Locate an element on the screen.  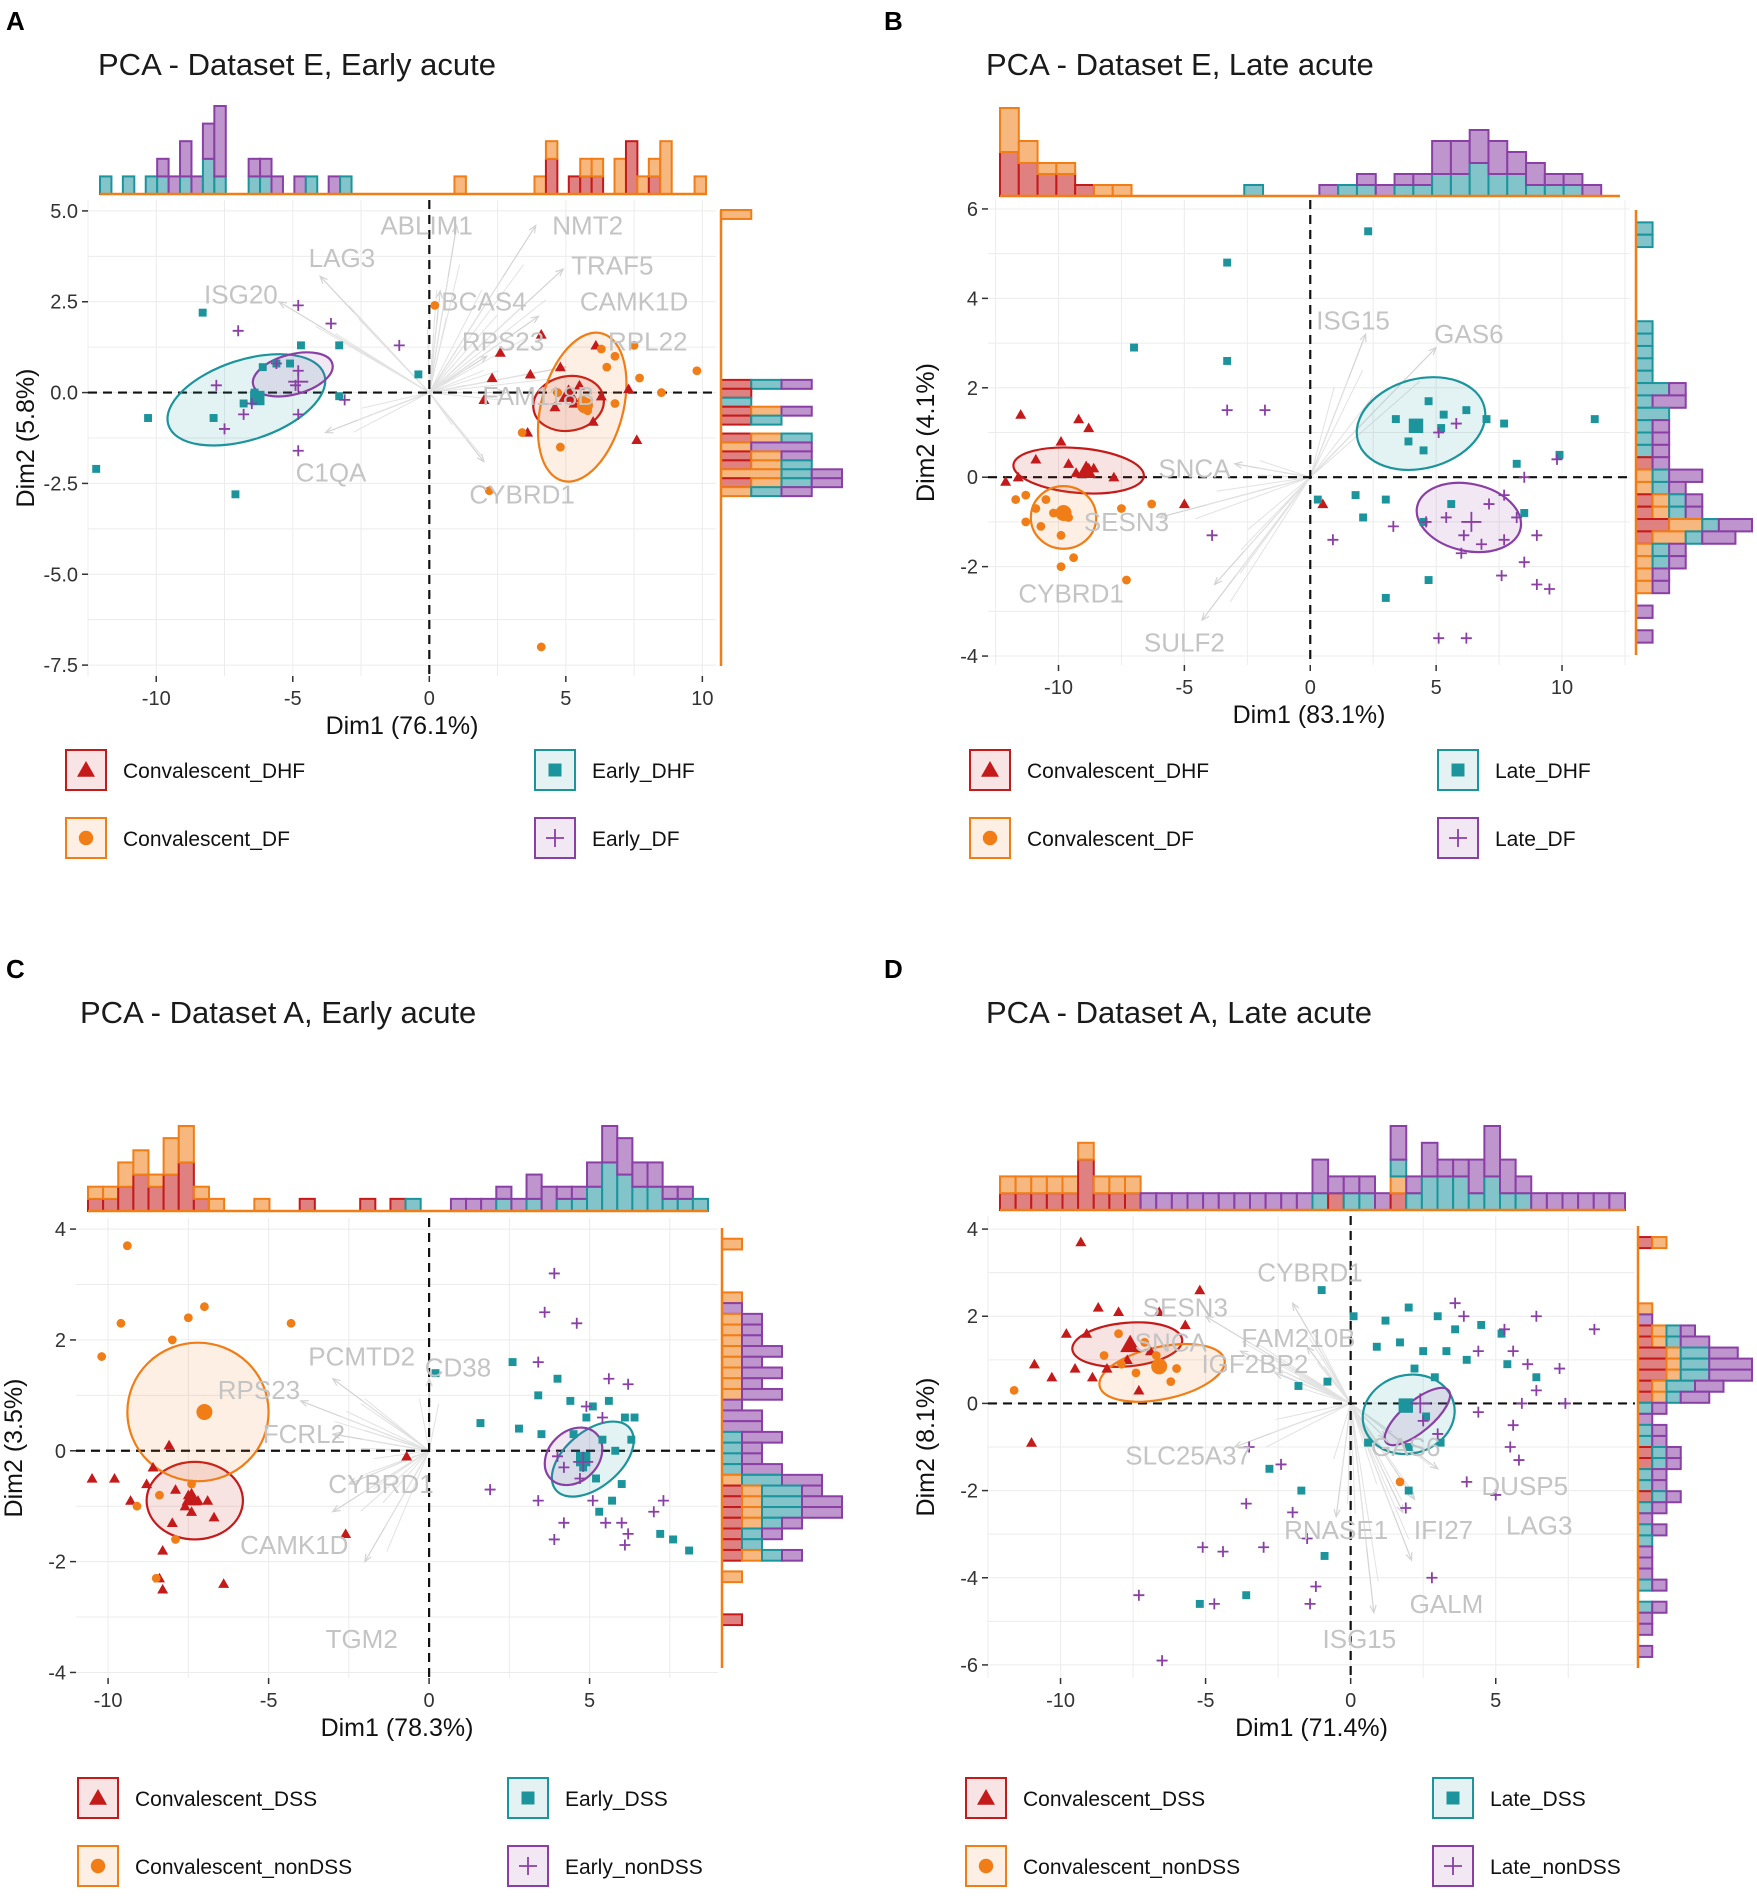
y-tick-label: 5.0 is located at coordinates (64, 212).